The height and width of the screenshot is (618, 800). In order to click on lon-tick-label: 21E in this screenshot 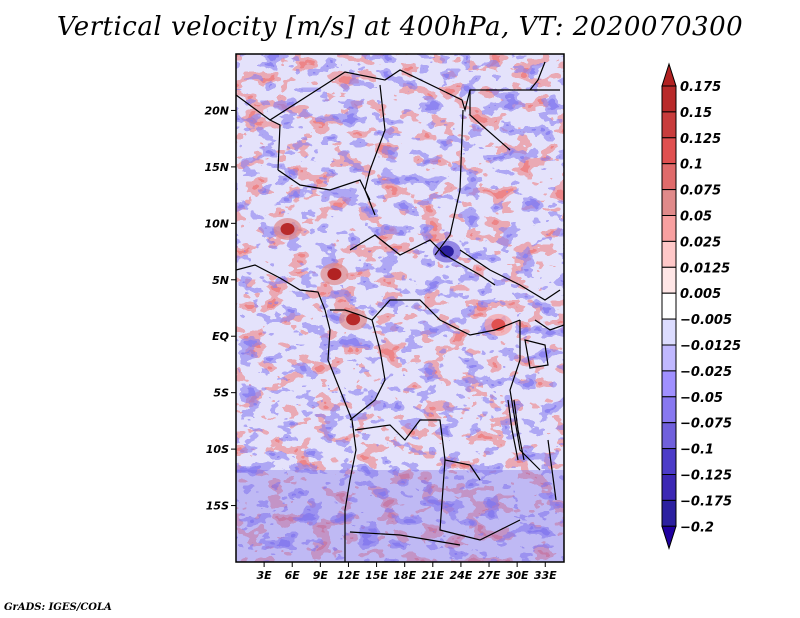, I will do `click(432, 575)`.